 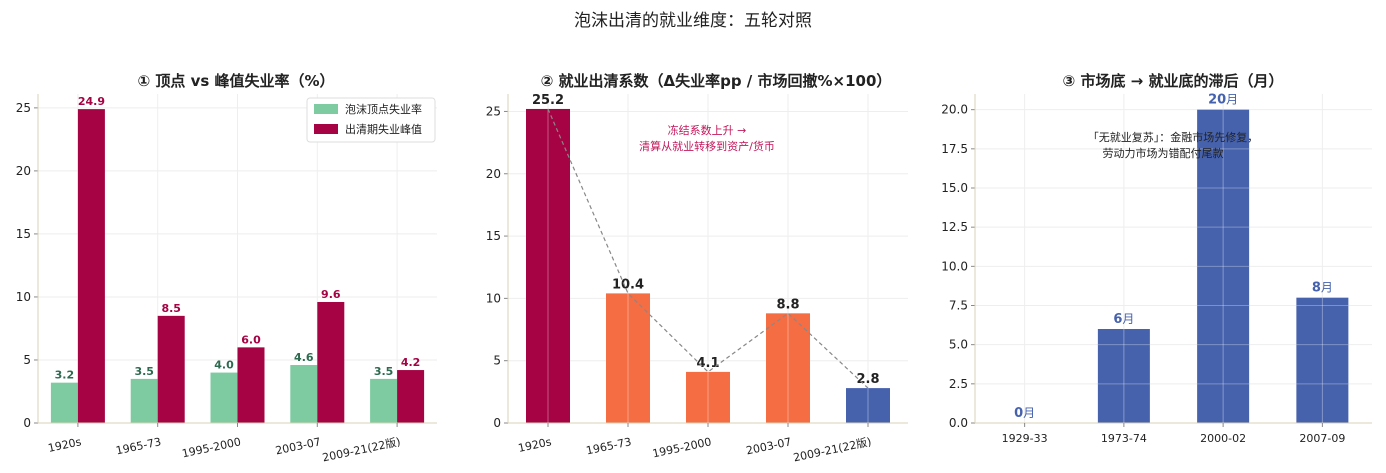 What do you see at coordinates (326, 129) in the screenshot?
I see `legend-swatch-peak-unemployment` at bounding box center [326, 129].